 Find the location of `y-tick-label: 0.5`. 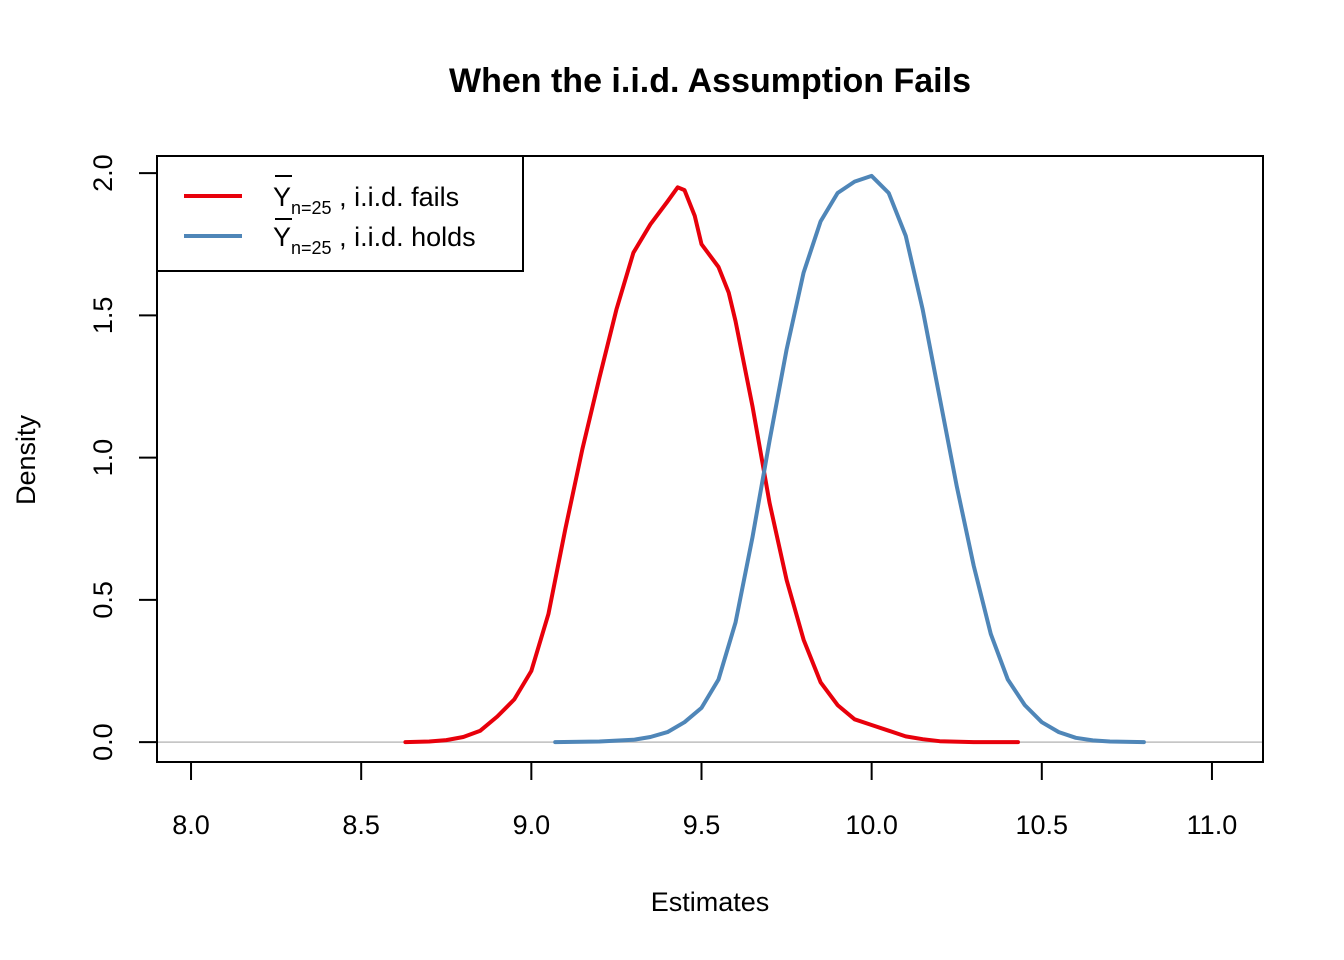

y-tick-label: 0.5 is located at coordinates (103, 600).